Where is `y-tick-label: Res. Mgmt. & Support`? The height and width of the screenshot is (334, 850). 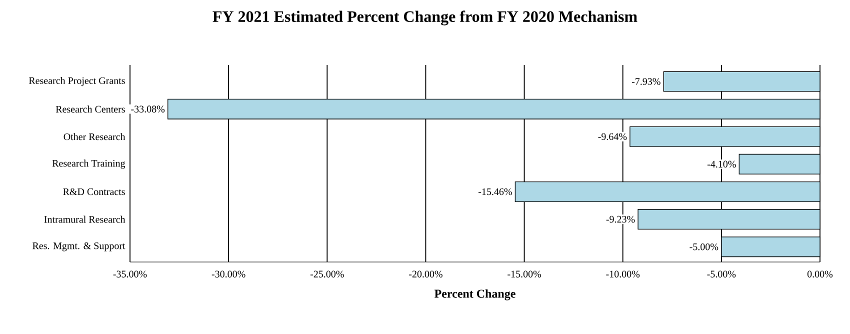
y-tick-label: Res. Mgmt. & Support is located at coordinates (79, 247).